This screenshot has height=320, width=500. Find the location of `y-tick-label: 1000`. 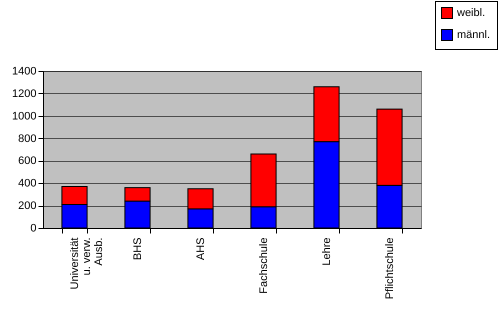

y-tick-label: 1000 is located at coordinates (24, 116).